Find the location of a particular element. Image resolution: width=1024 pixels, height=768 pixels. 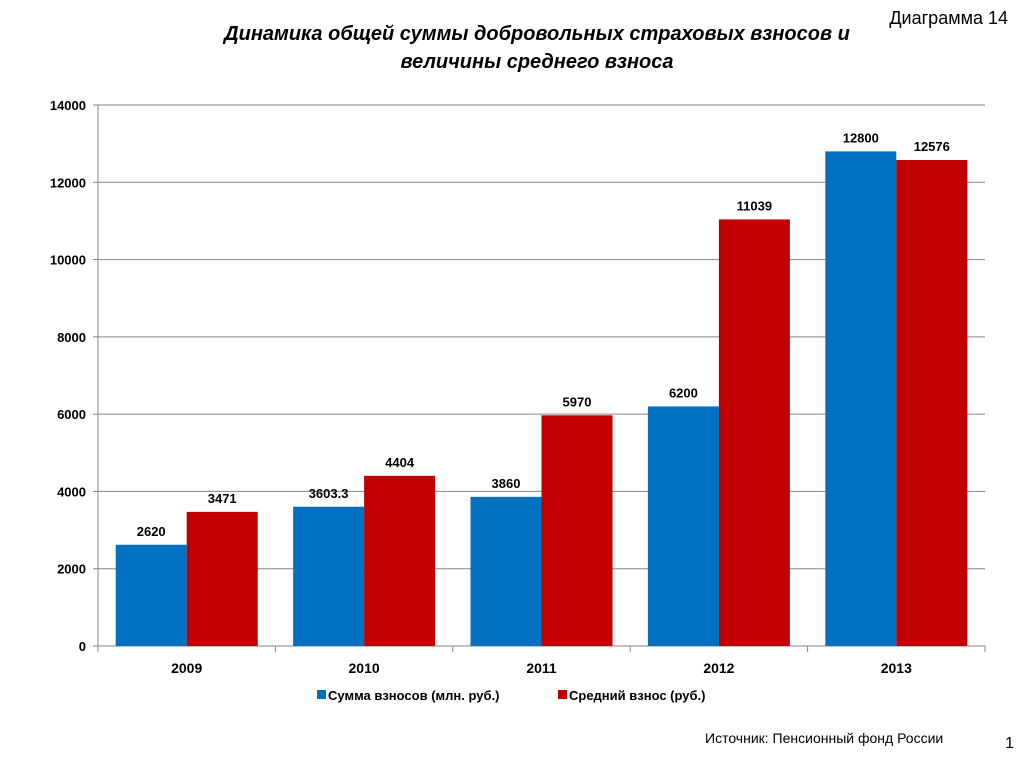

y-tick-label: 8000 is located at coordinates (71, 337).